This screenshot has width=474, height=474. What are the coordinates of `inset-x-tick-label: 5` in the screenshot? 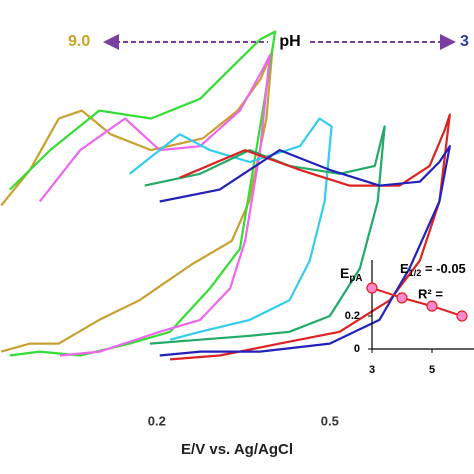 It's located at (432, 370).